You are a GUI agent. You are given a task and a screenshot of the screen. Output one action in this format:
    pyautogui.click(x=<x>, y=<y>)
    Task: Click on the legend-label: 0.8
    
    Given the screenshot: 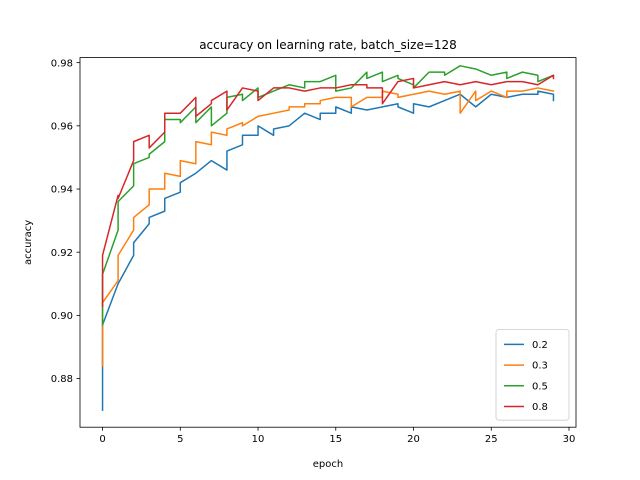 What is the action you would take?
    pyautogui.click(x=540, y=407)
    